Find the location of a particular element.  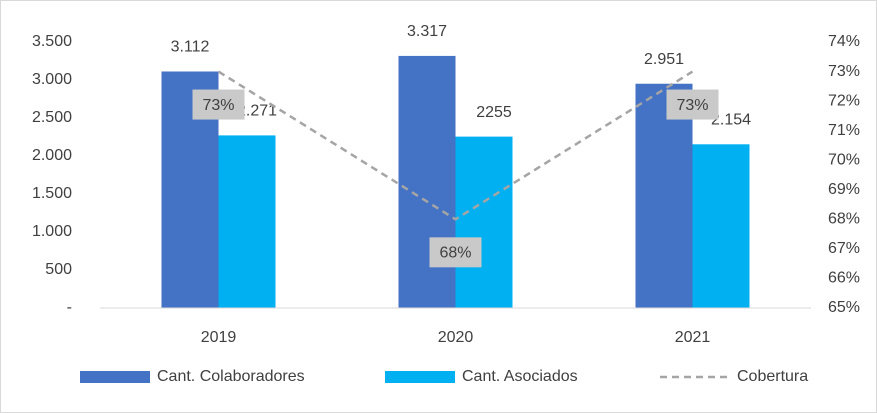

bar-label: 2.271 is located at coordinates (257, 111).